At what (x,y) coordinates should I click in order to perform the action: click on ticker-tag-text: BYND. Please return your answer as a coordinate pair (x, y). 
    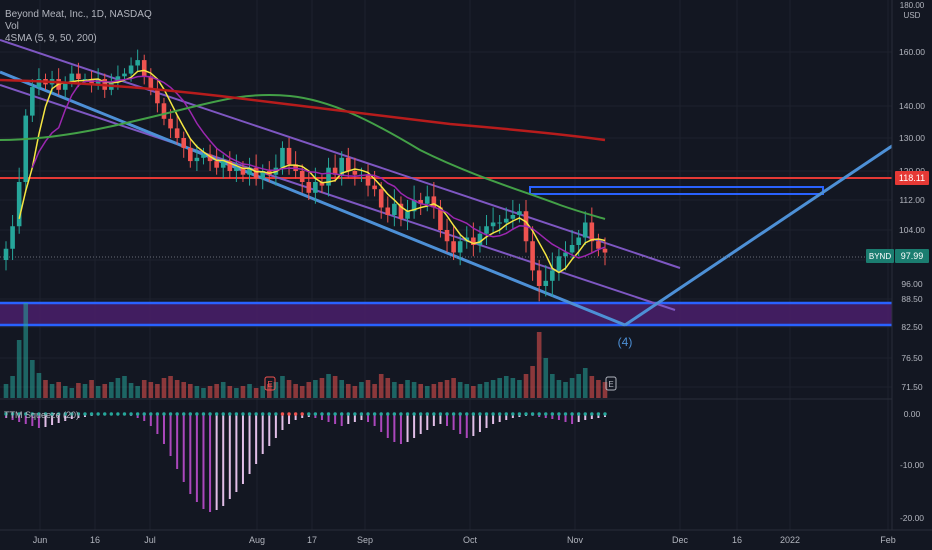
    Looking at the image, I should click on (880, 256).